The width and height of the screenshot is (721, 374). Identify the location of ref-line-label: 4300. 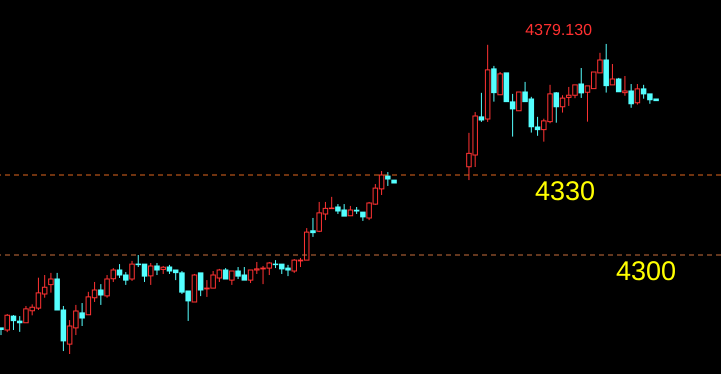
(646, 271).